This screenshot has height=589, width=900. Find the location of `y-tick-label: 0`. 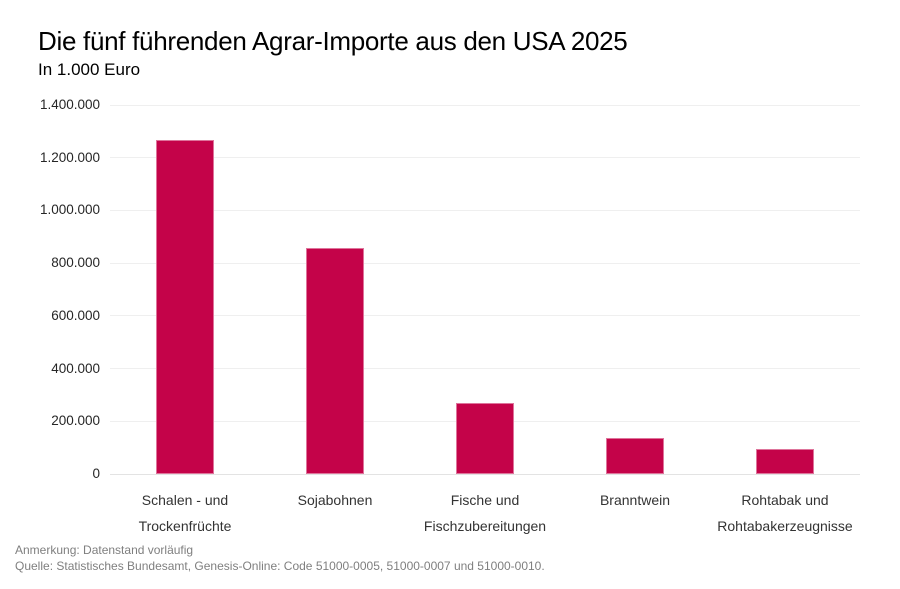

y-tick-label: 0 is located at coordinates (96, 473).